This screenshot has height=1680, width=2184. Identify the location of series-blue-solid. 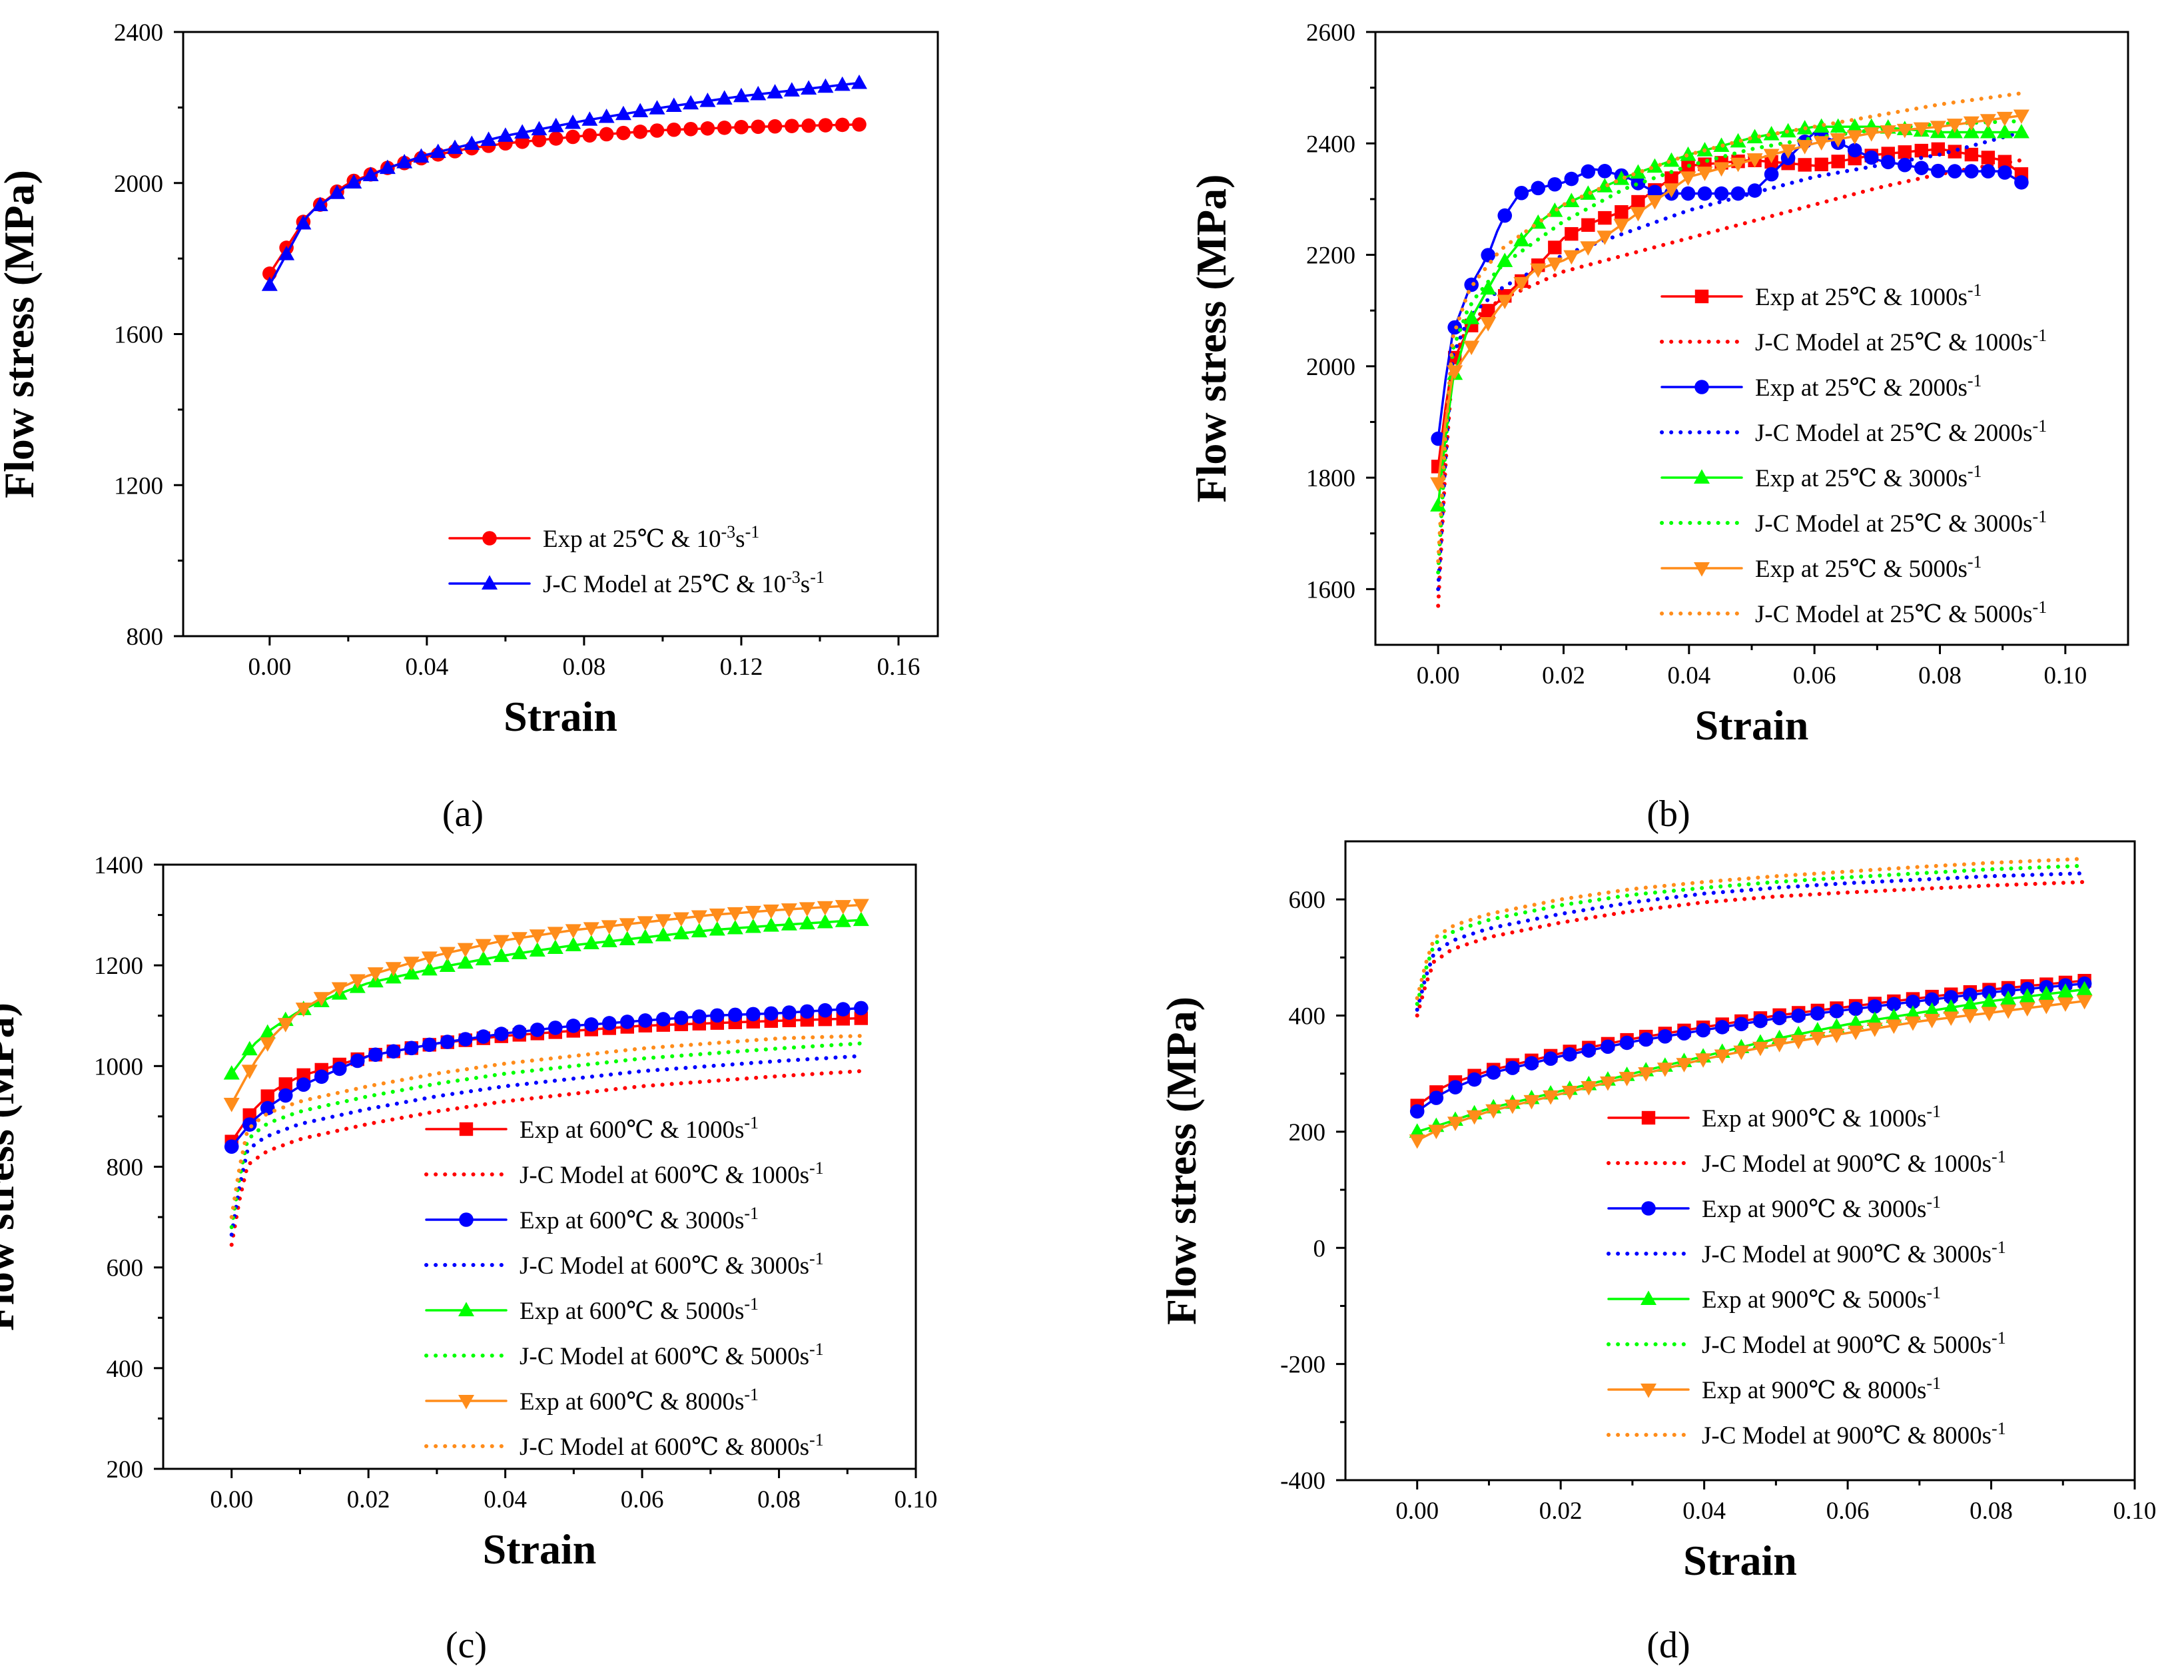
(1730, 287).